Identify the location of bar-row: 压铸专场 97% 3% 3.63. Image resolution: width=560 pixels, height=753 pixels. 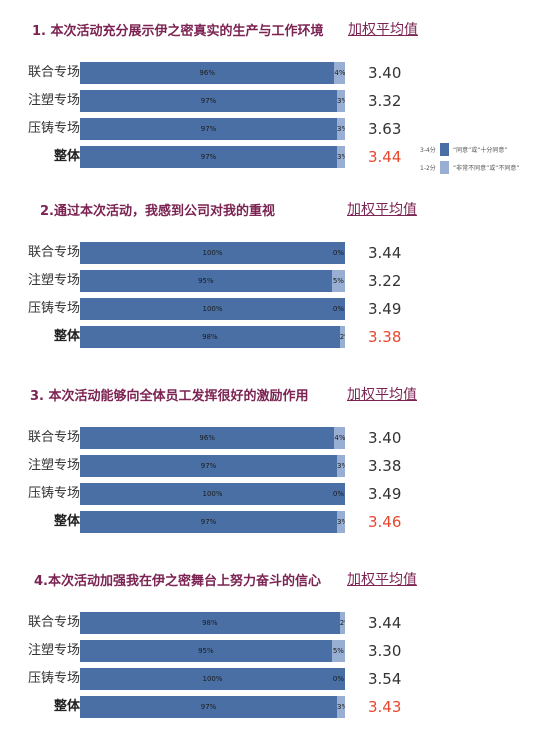
(280, 129).